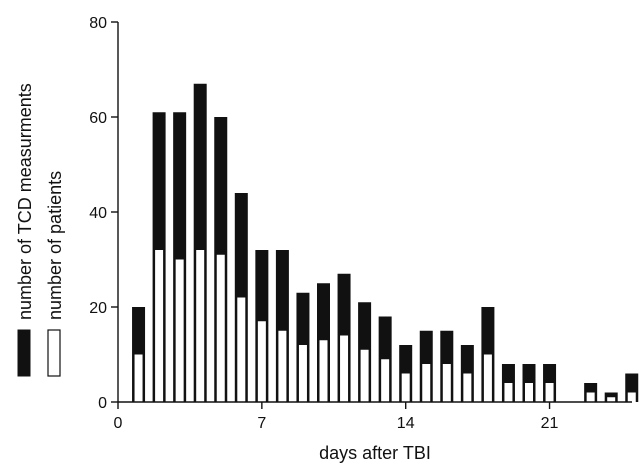 The height and width of the screenshot is (465, 640). What do you see at coordinates (25, 201) in the screenshot?
I see `legend-label-measurements: number of TCD measurments` at bounding box center [25, 201].